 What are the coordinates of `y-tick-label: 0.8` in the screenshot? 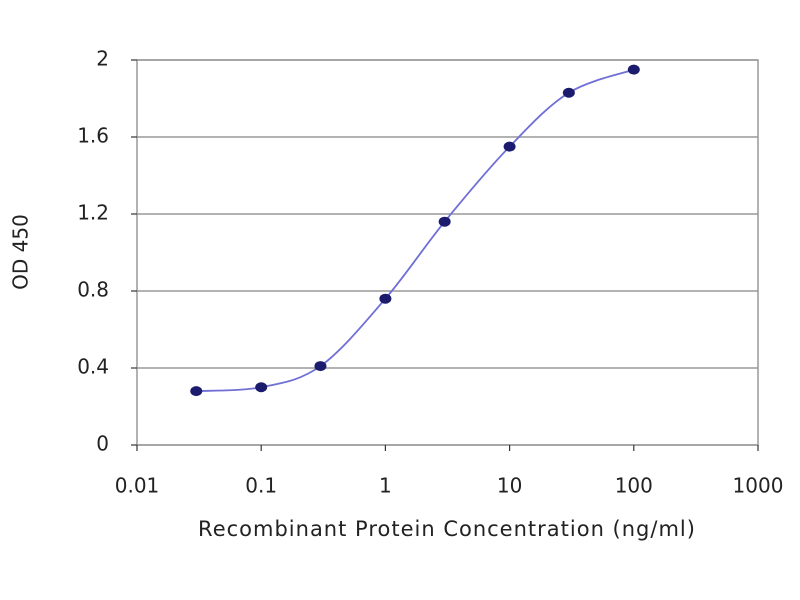 It's located at (93, 290).